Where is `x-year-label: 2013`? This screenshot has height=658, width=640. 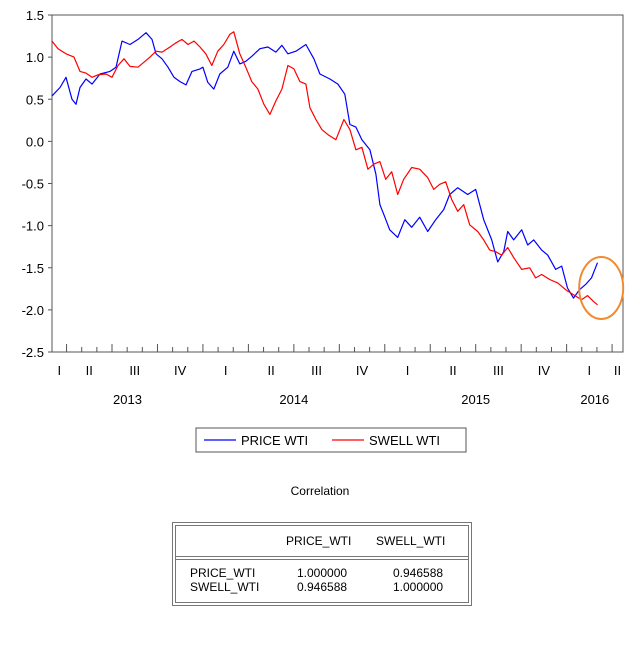
x-year-label: 2013 is located at coordinates (127, 399).